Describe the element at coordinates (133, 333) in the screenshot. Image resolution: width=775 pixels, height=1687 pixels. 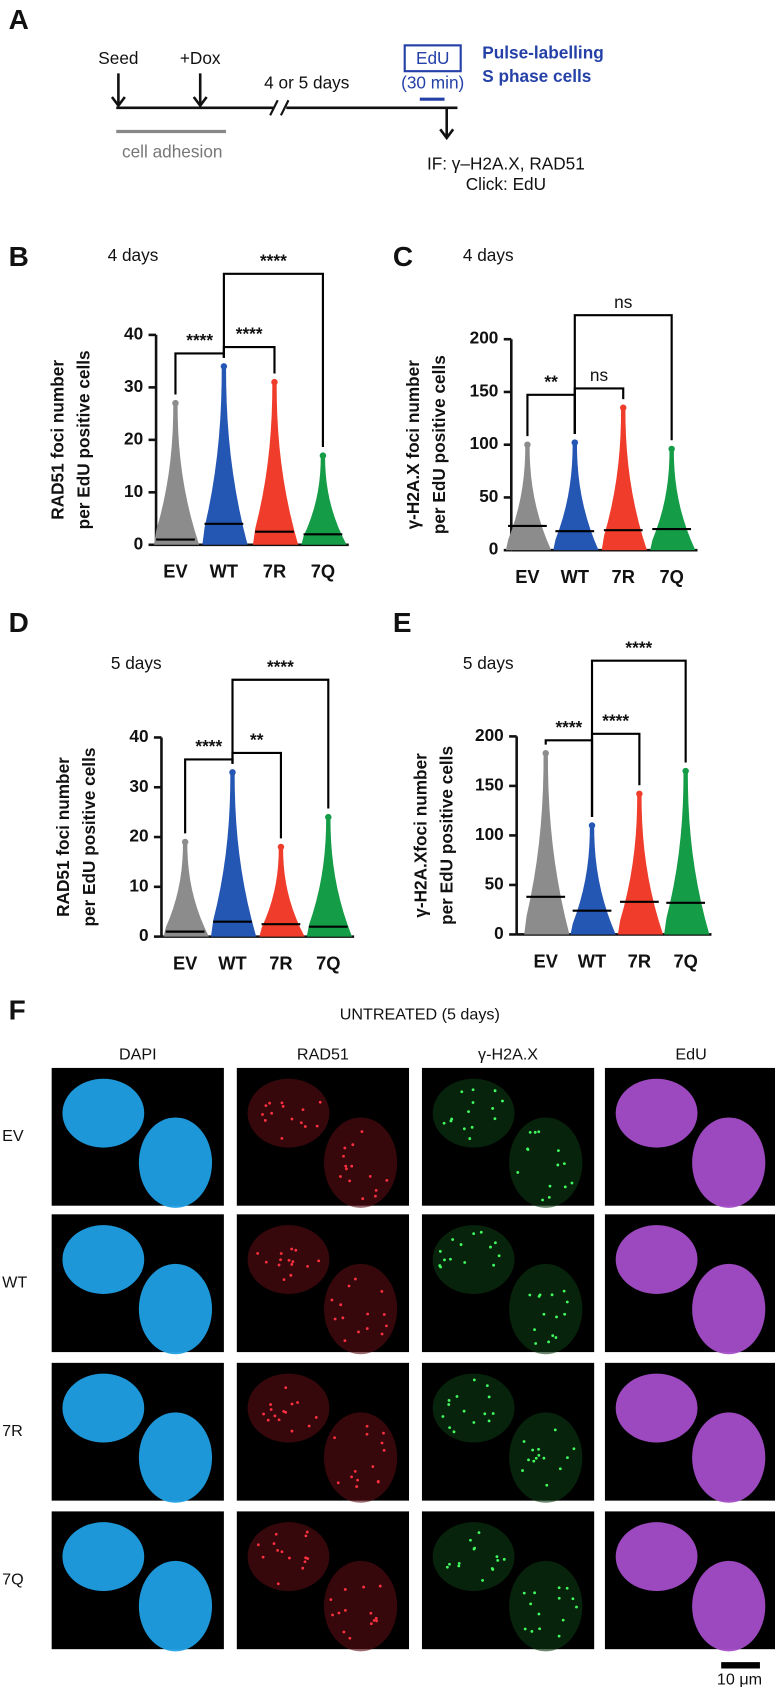
I see `y-tick-label: 40` at that location.